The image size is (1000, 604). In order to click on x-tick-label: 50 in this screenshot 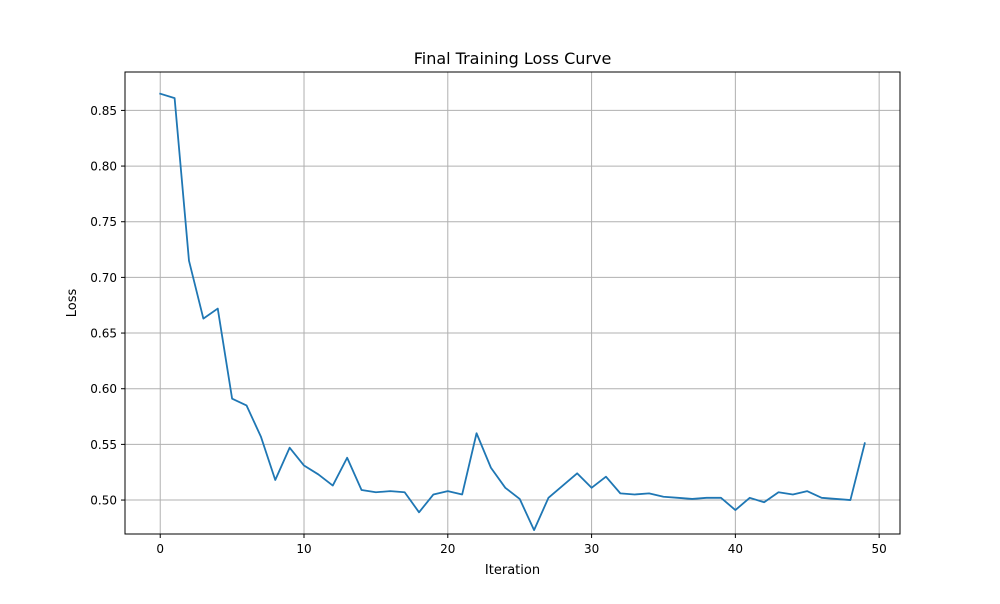, I will do `click(879, 549)`.